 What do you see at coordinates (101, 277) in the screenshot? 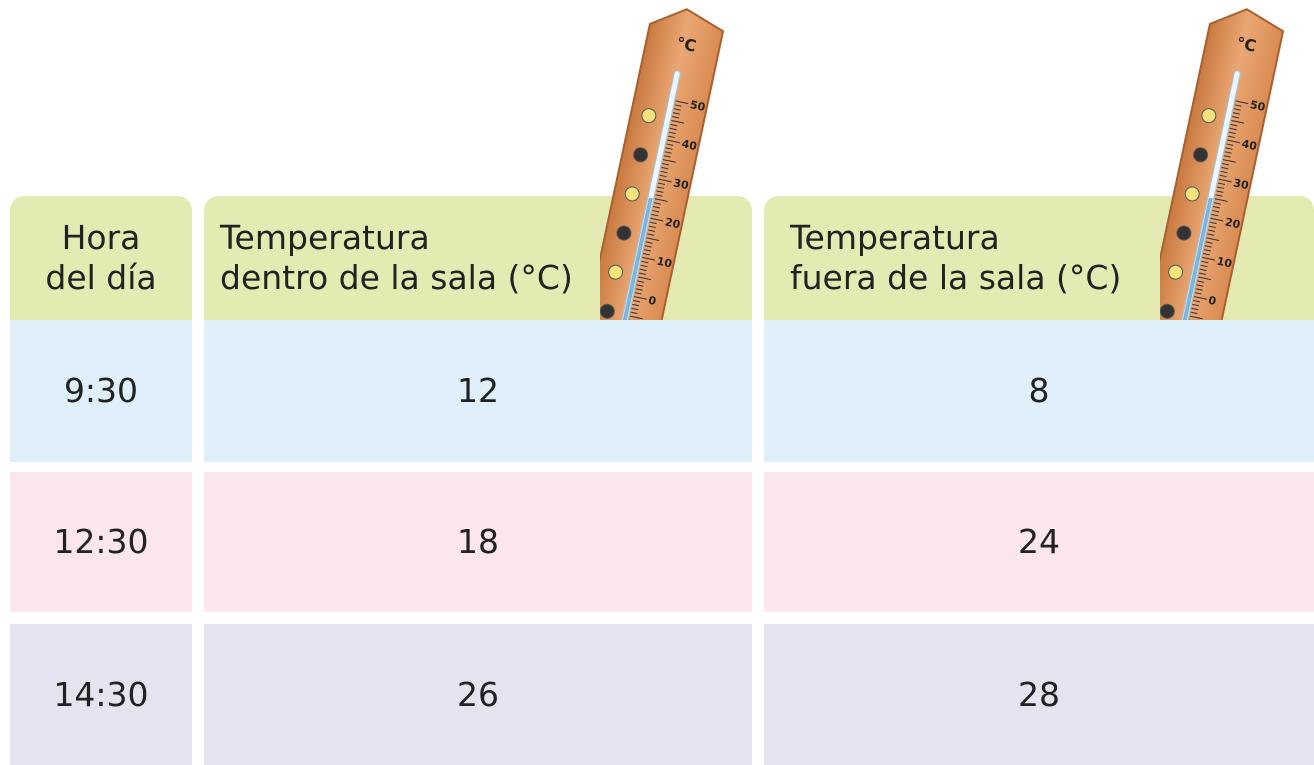
I see `cell-text: del día` at bounding box center [101, 277].